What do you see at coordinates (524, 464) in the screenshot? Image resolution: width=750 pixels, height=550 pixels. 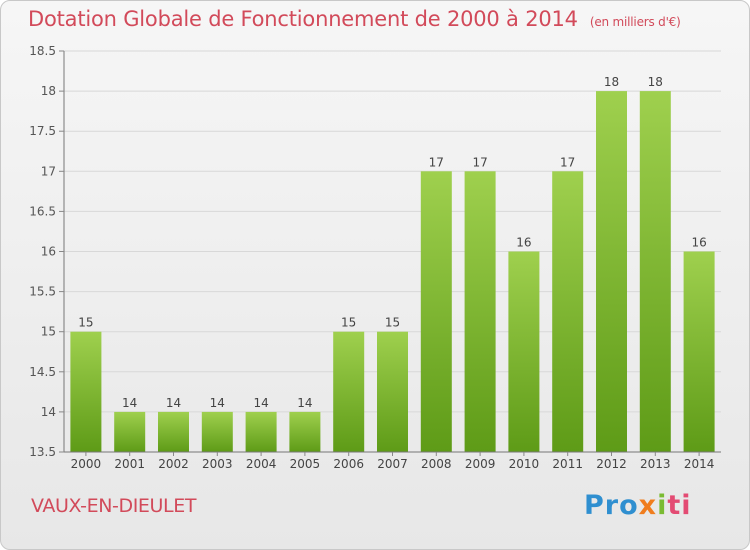 I see `x-tick-label: 2010` at bounding box center [524, 464].